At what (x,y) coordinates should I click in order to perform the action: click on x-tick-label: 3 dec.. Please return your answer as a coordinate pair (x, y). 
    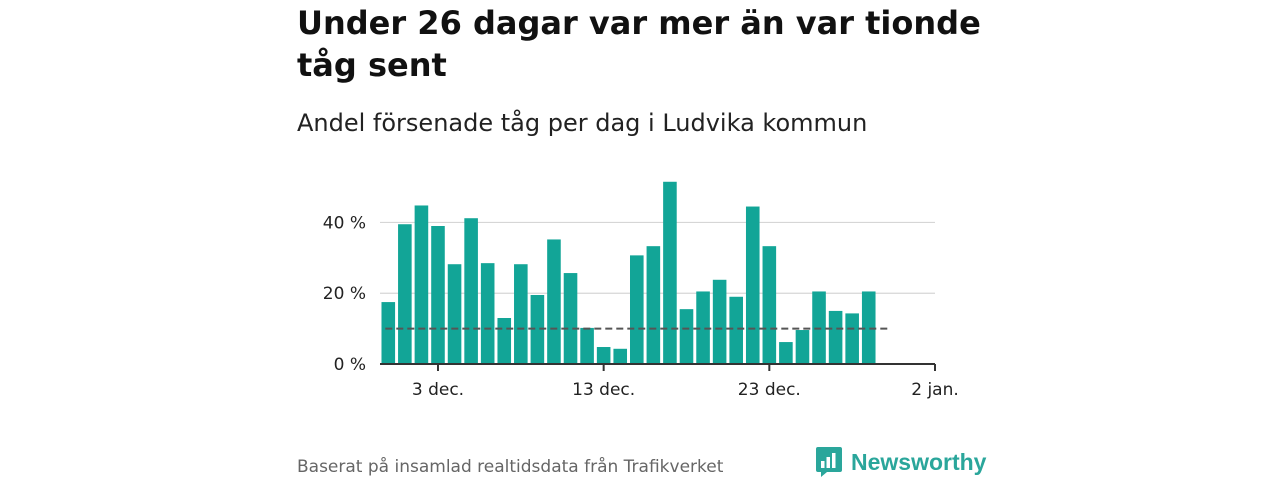
    Looking at the image, I should click on (438, 390).